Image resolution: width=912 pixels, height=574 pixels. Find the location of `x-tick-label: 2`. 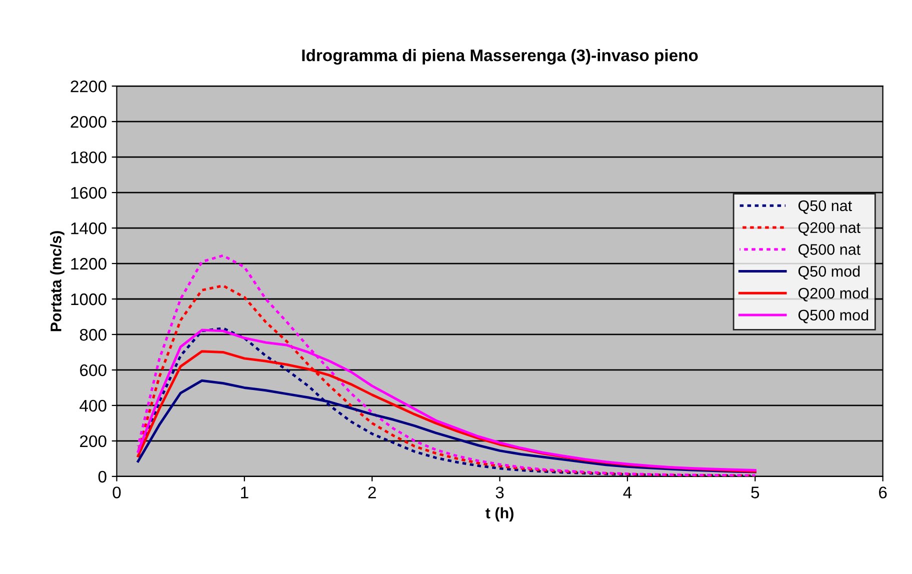

x-tick-label: 2 is located at coordinates (372, 492).